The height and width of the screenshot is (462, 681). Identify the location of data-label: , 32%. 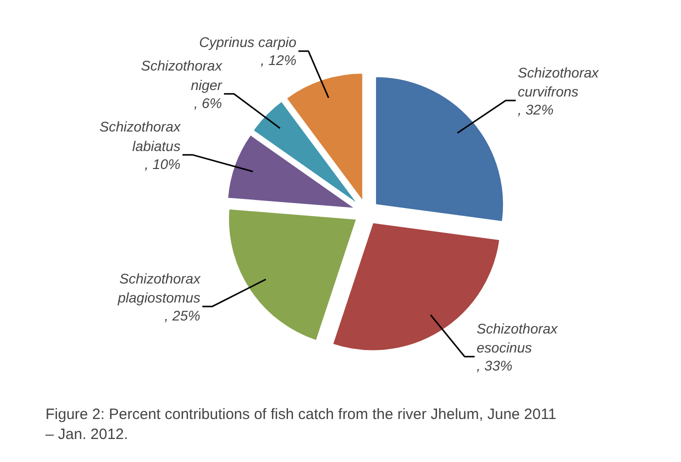
(536, 110).